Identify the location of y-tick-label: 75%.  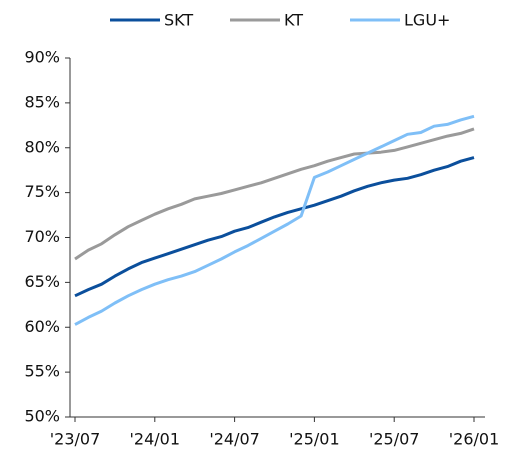
(42, 191).